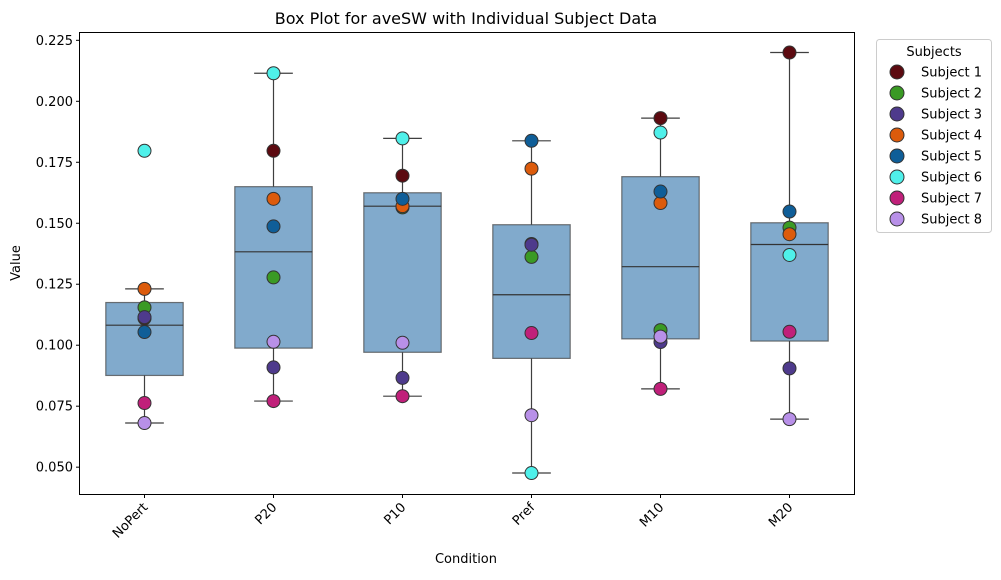 The width and height of the screenshot is (1001, 580). Describe the element at coordinates (54, 285) in the screenshot. I see `y-tick-label: 0.125` at that location.